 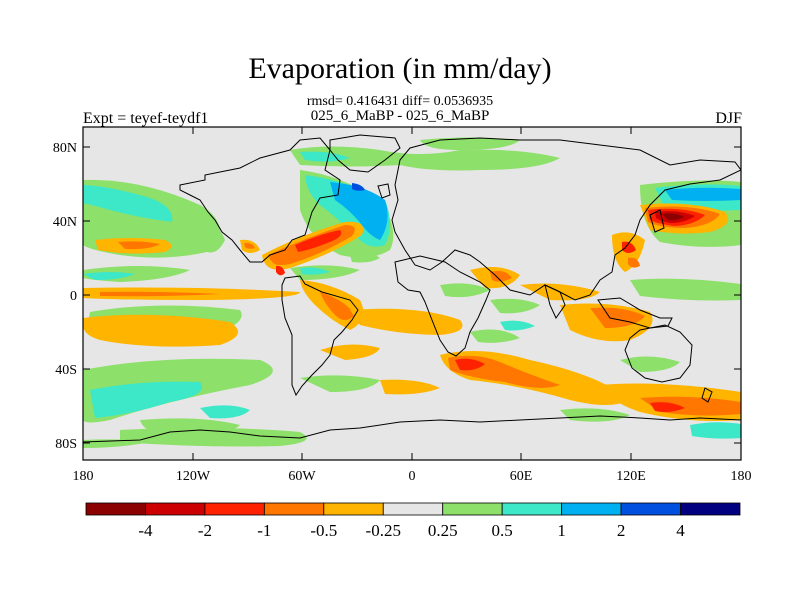 What do you see at coordinates (631, 476) in the screenshot?
I see `lon-tick-label: 120E` at bounding box center [631, 476].